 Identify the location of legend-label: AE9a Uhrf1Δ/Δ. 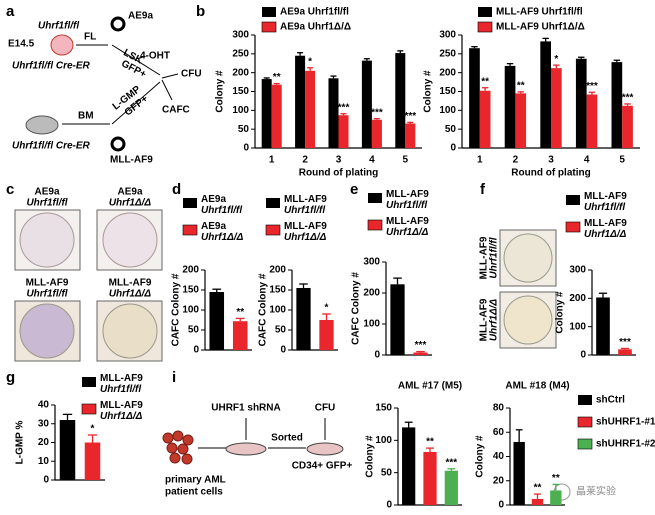
(222, 232).